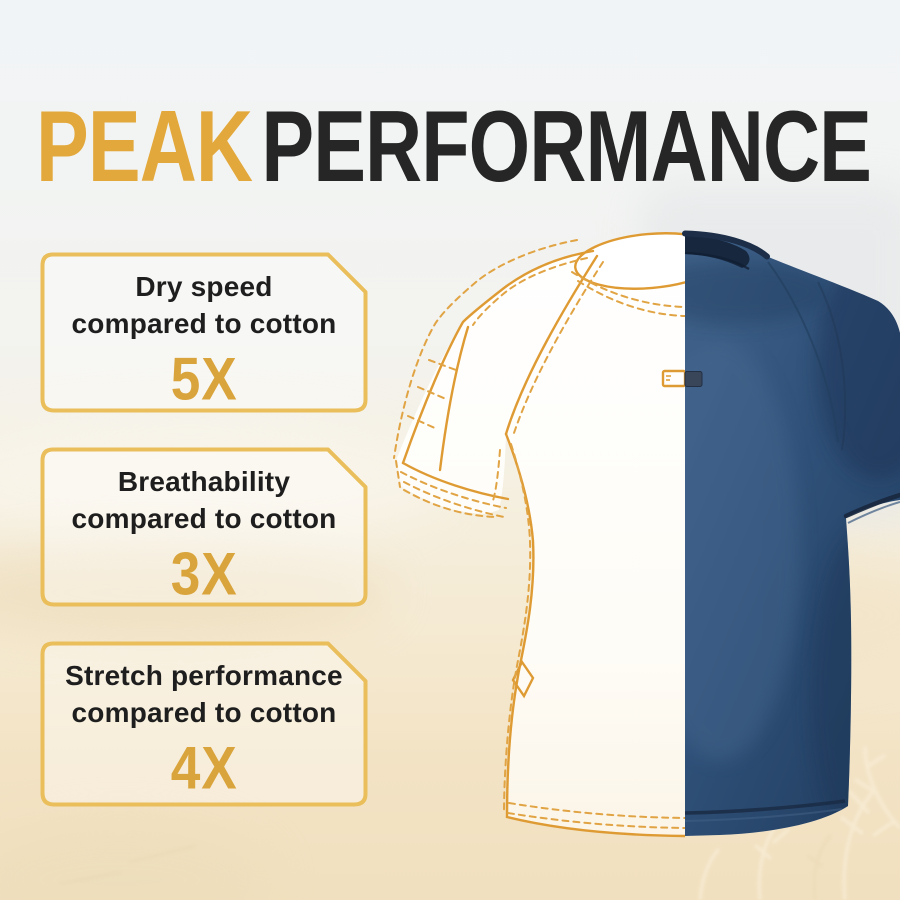  What do you see at coordinates (455, 481) in the screenshot?
I see `cuff-edge` at bounding box center [455, 481].